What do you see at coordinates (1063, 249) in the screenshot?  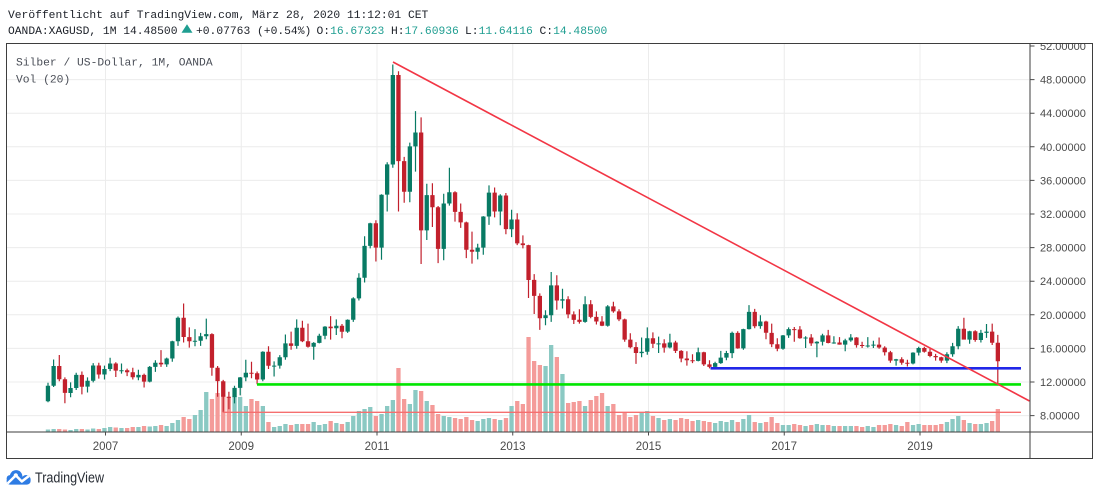 I see `svg-text: 28.00000` at bounding box center [1063, 249].